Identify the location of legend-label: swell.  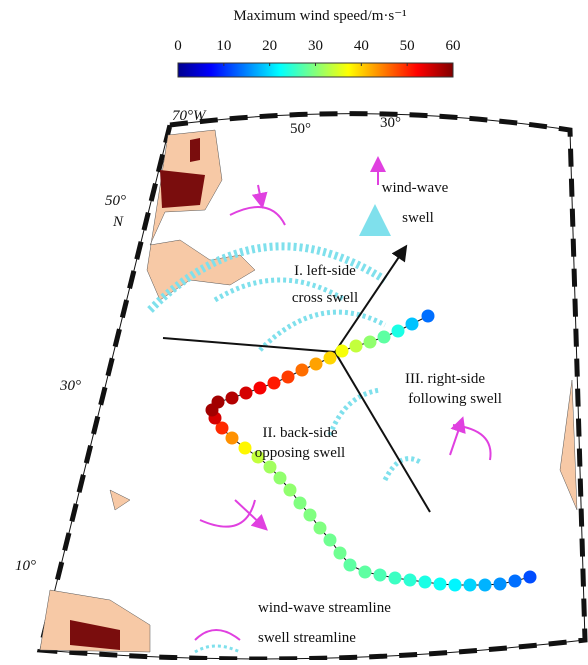
(418, 218).